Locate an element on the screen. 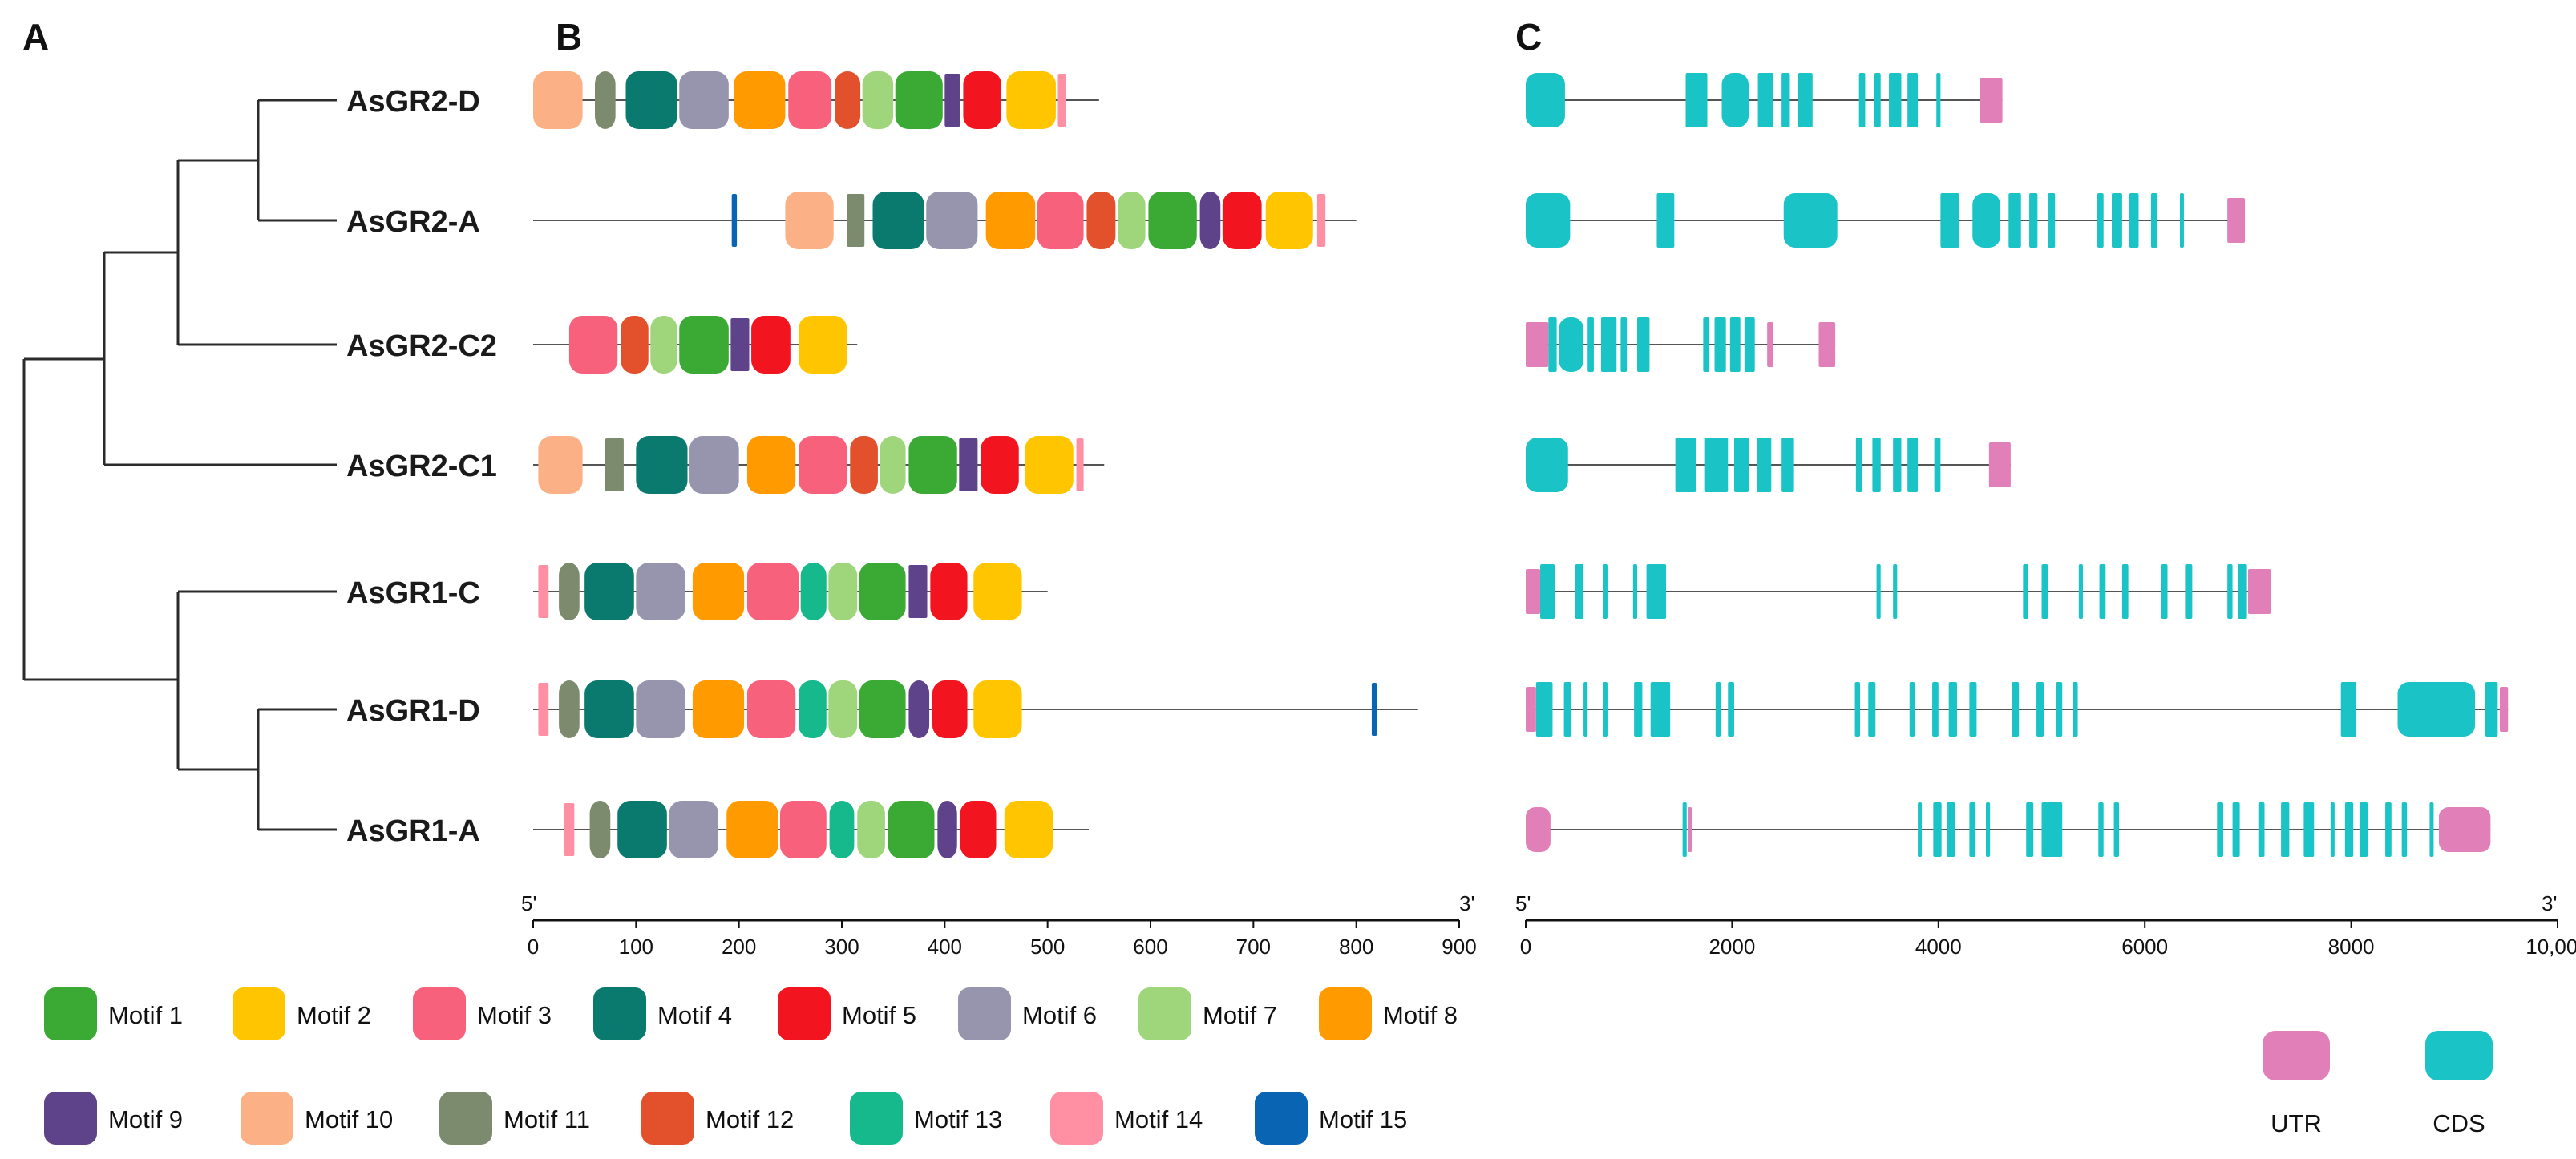 This screenshot has height=1159, width=2576. legend-label: Motif 4 is located at coordinates (694, 1015).